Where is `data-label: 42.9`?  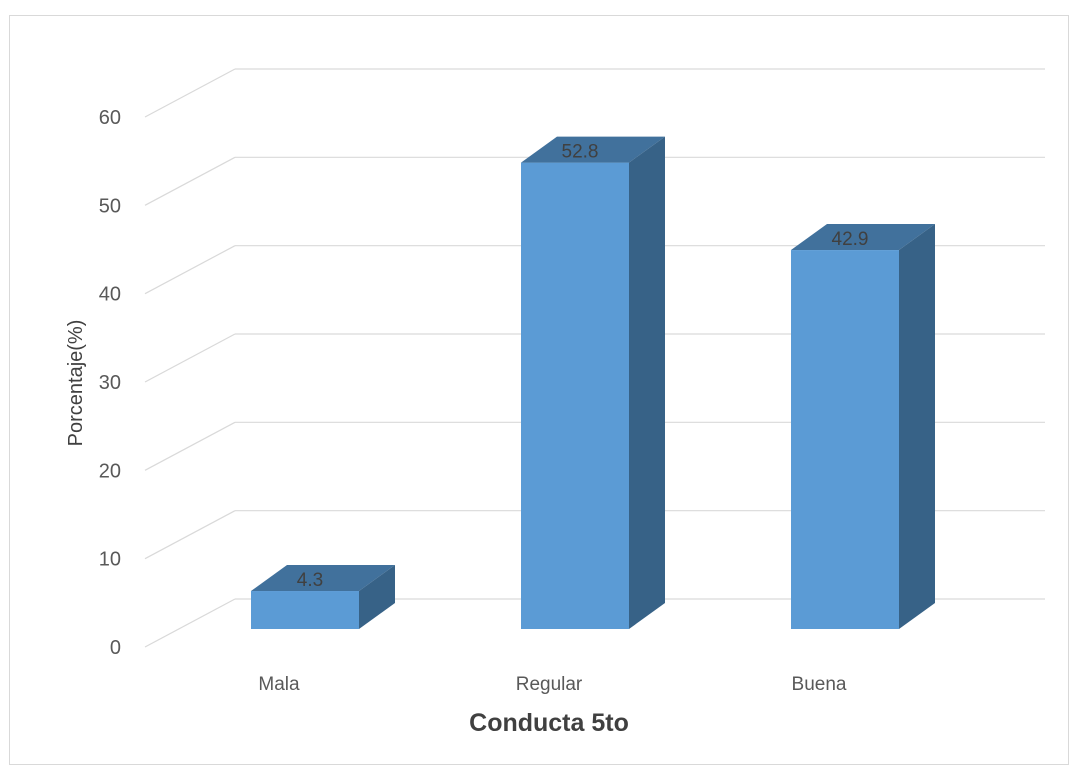 data-label: 42.9 is located at coordinates (850, 239).